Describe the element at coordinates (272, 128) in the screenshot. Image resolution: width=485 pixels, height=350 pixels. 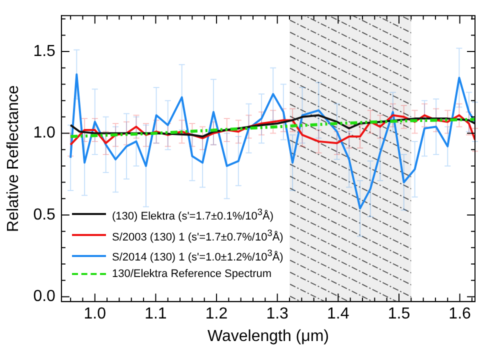
I see `line-series` at that location.